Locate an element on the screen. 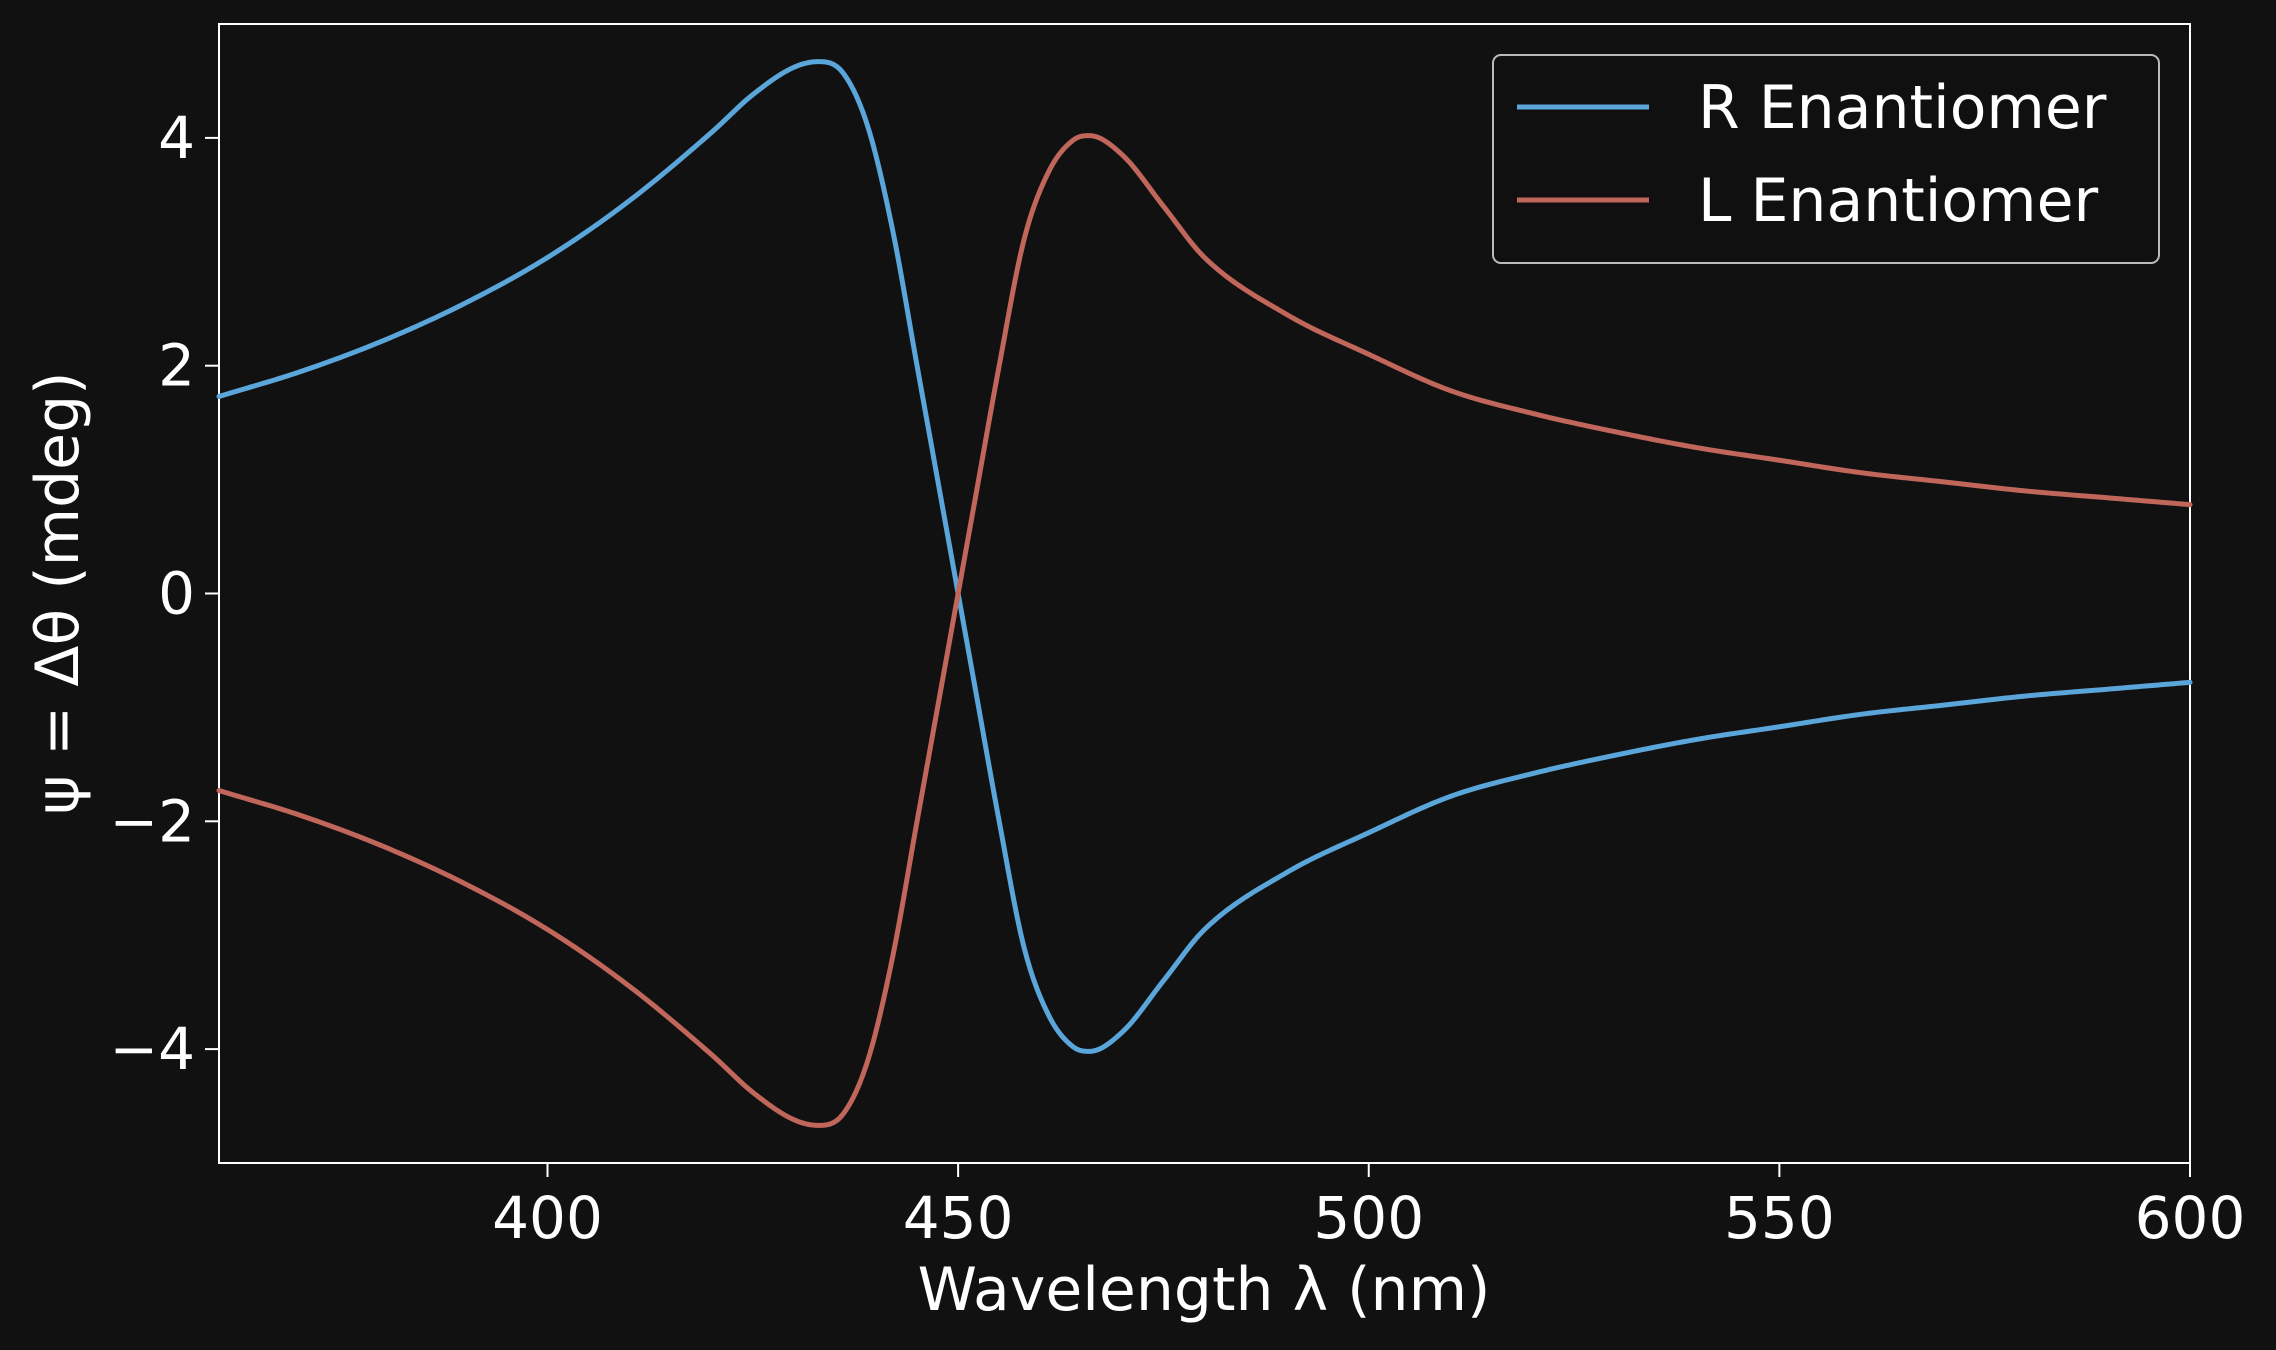 This screenshot has width=2276, height=1350. legend-label: L Enantiomer is located at coordinates (1898, 201).